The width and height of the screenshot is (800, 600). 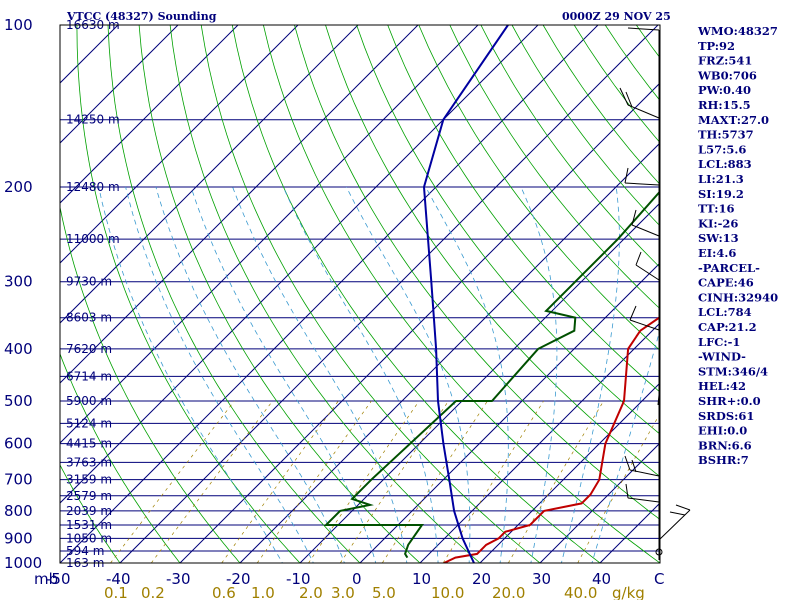 I want to click on temperature-tick-label: C, so click(x=659, y=579).